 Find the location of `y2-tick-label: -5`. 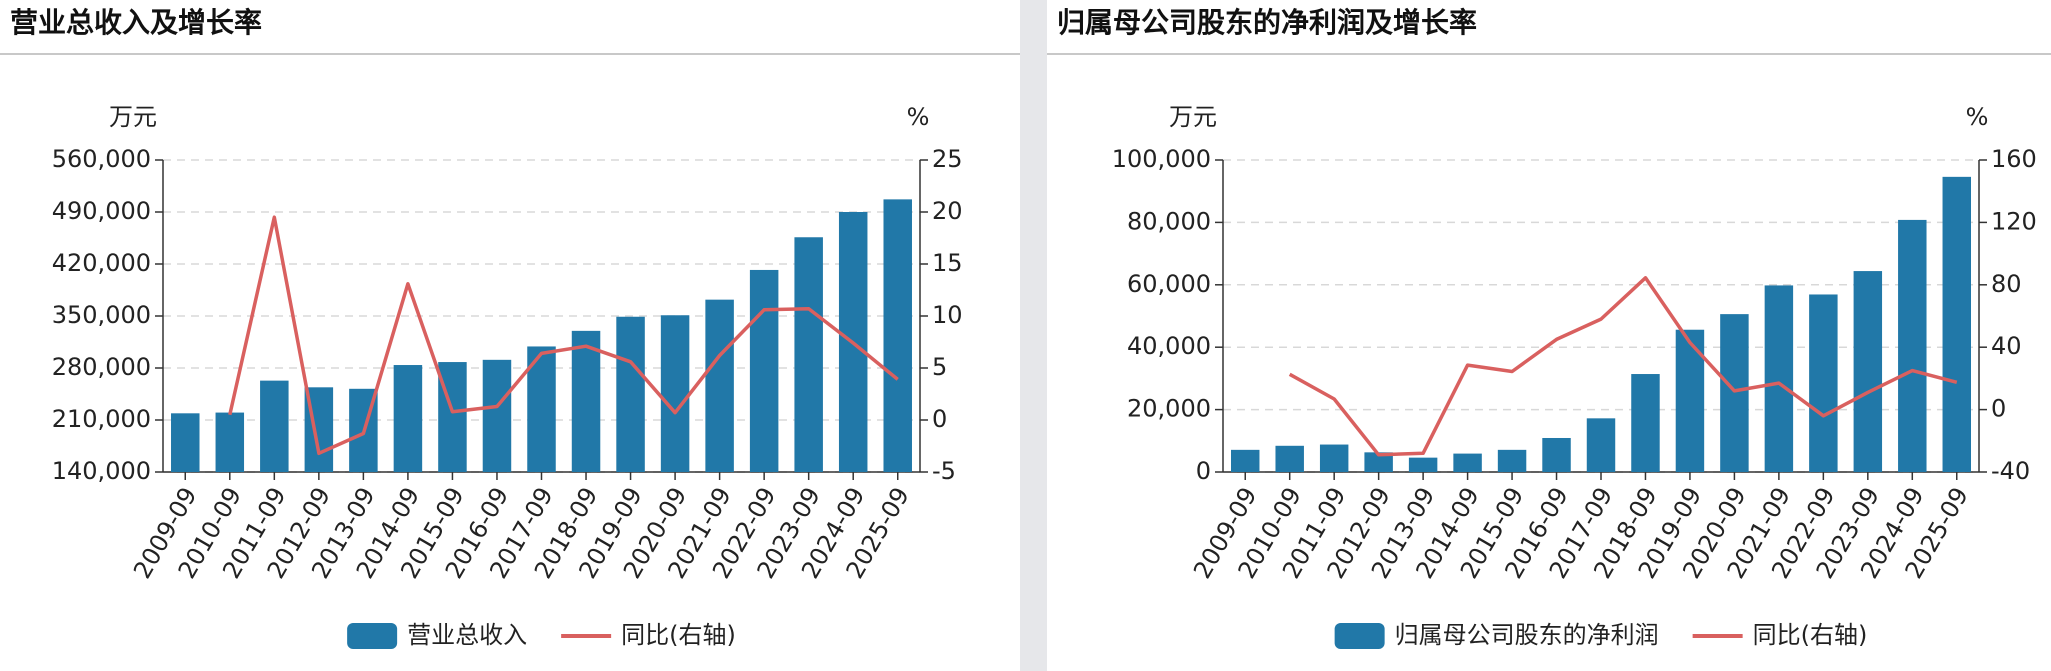

y2-tick-label: -5 is located at coordinates (944, 471).